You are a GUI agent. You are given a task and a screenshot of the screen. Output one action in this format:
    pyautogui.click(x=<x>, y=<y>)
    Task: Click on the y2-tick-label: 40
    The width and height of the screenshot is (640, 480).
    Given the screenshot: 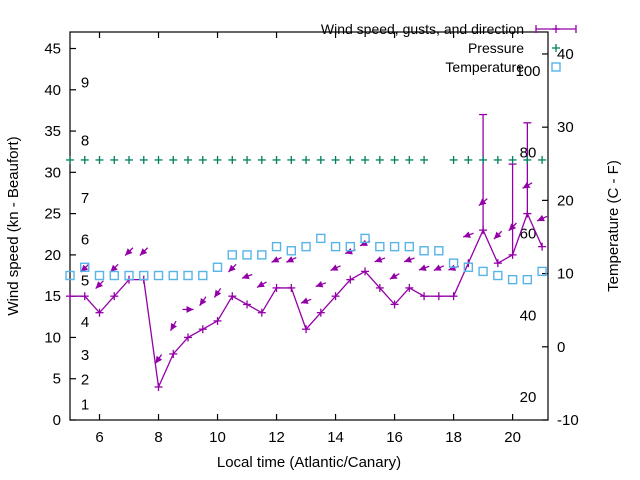 What is the action you would take?
    pyautogui.click(x=565, y=54)
    